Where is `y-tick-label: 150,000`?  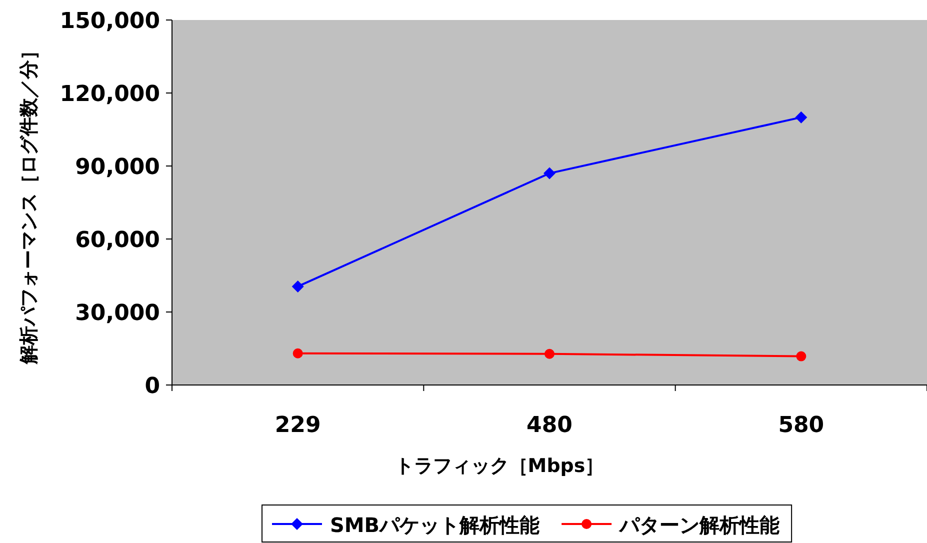
y-tick-label: 150,000 is located at coordinates (110, 21).